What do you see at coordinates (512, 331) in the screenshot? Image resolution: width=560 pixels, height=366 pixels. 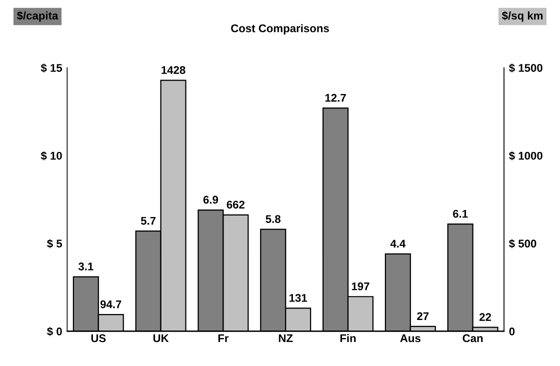 I see `y2-tick-label: 0` at bounding box center [512, 331].